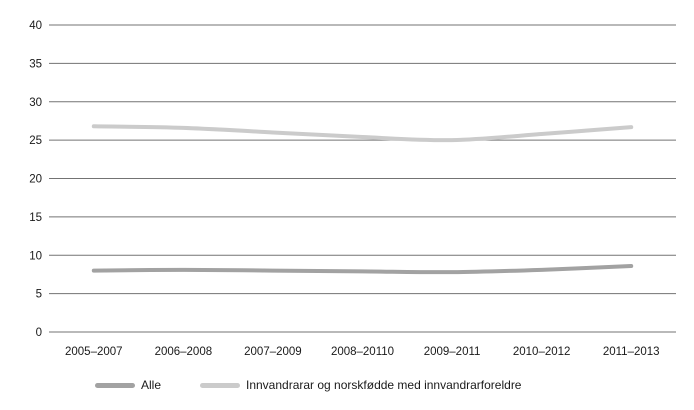  Describe the element at coordinates (362, 269) in the screenshot. I see `series-line-alle` at that location.